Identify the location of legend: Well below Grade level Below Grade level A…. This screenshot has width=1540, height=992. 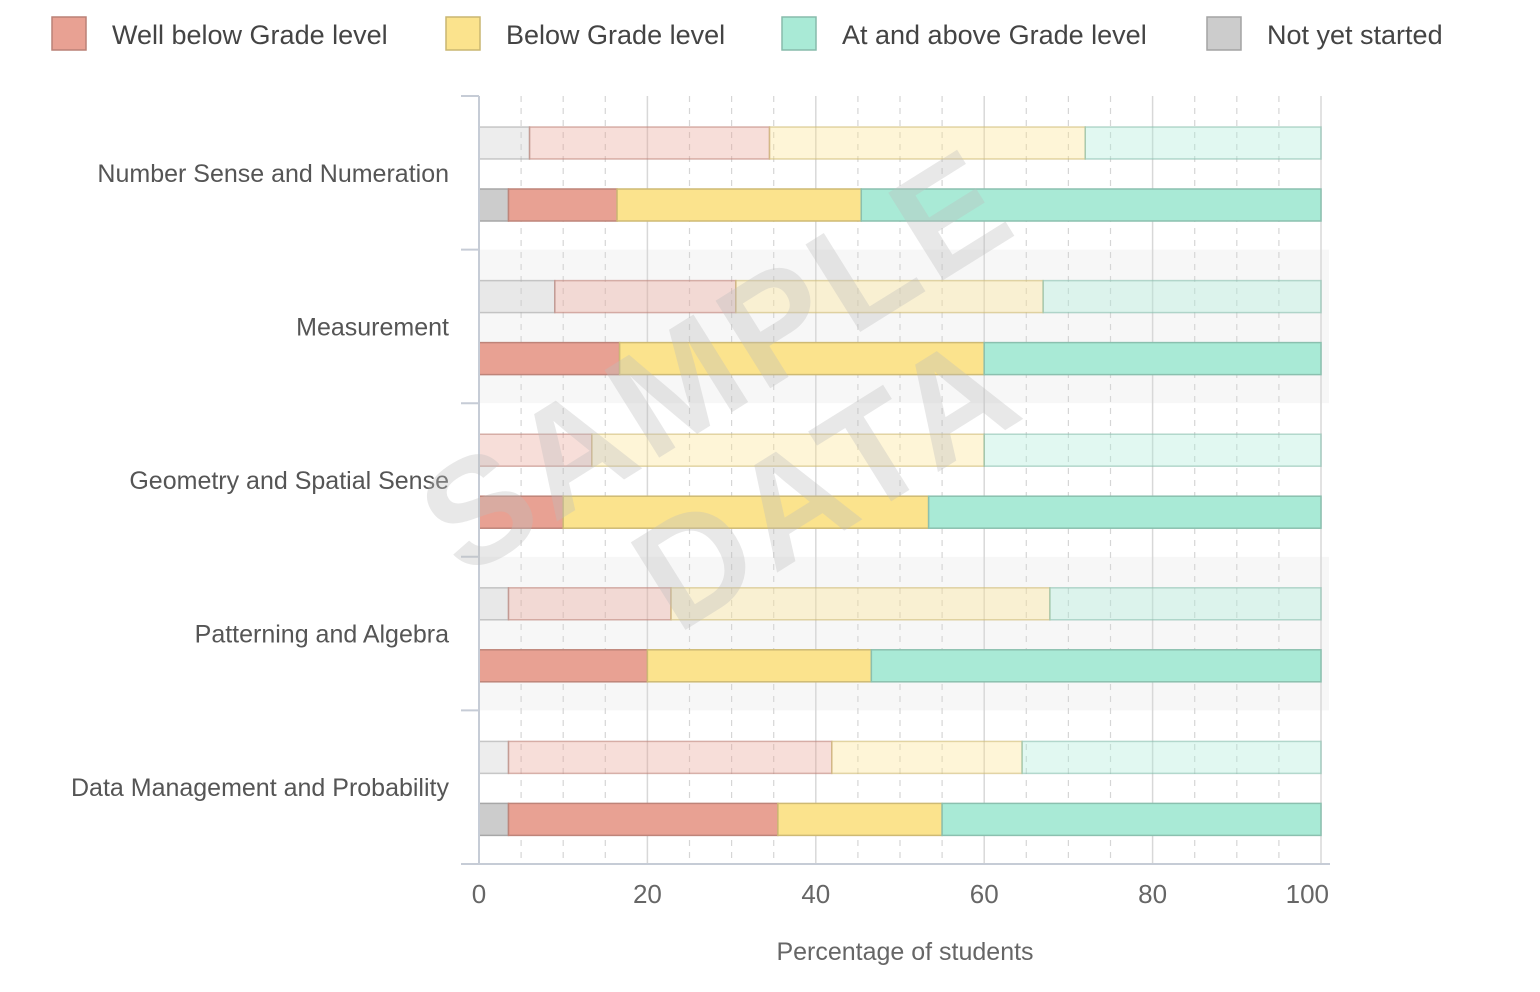
(747, 33).